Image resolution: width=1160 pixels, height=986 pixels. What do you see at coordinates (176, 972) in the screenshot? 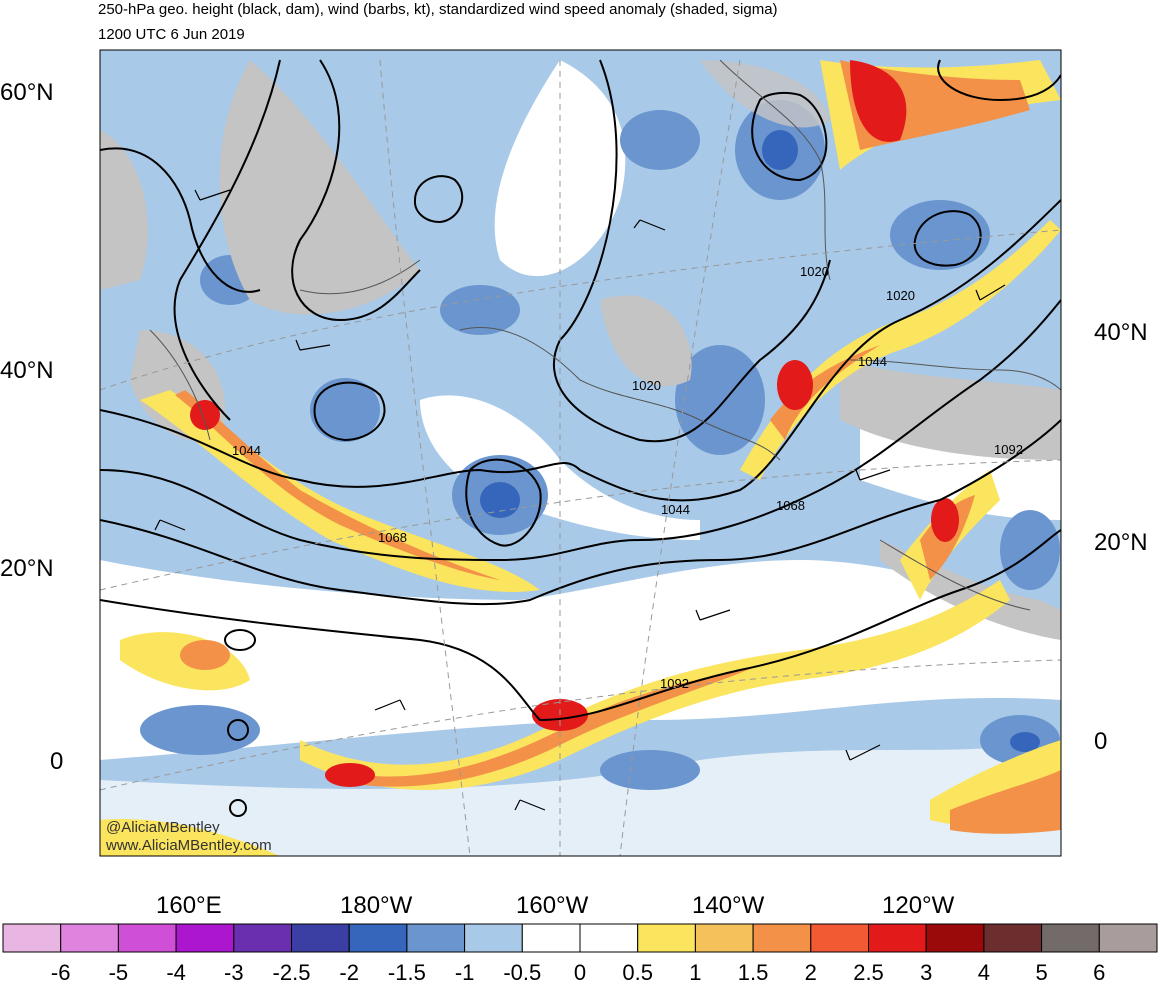
I see `colorbar-label: -4` at bounding box center [176, 972].